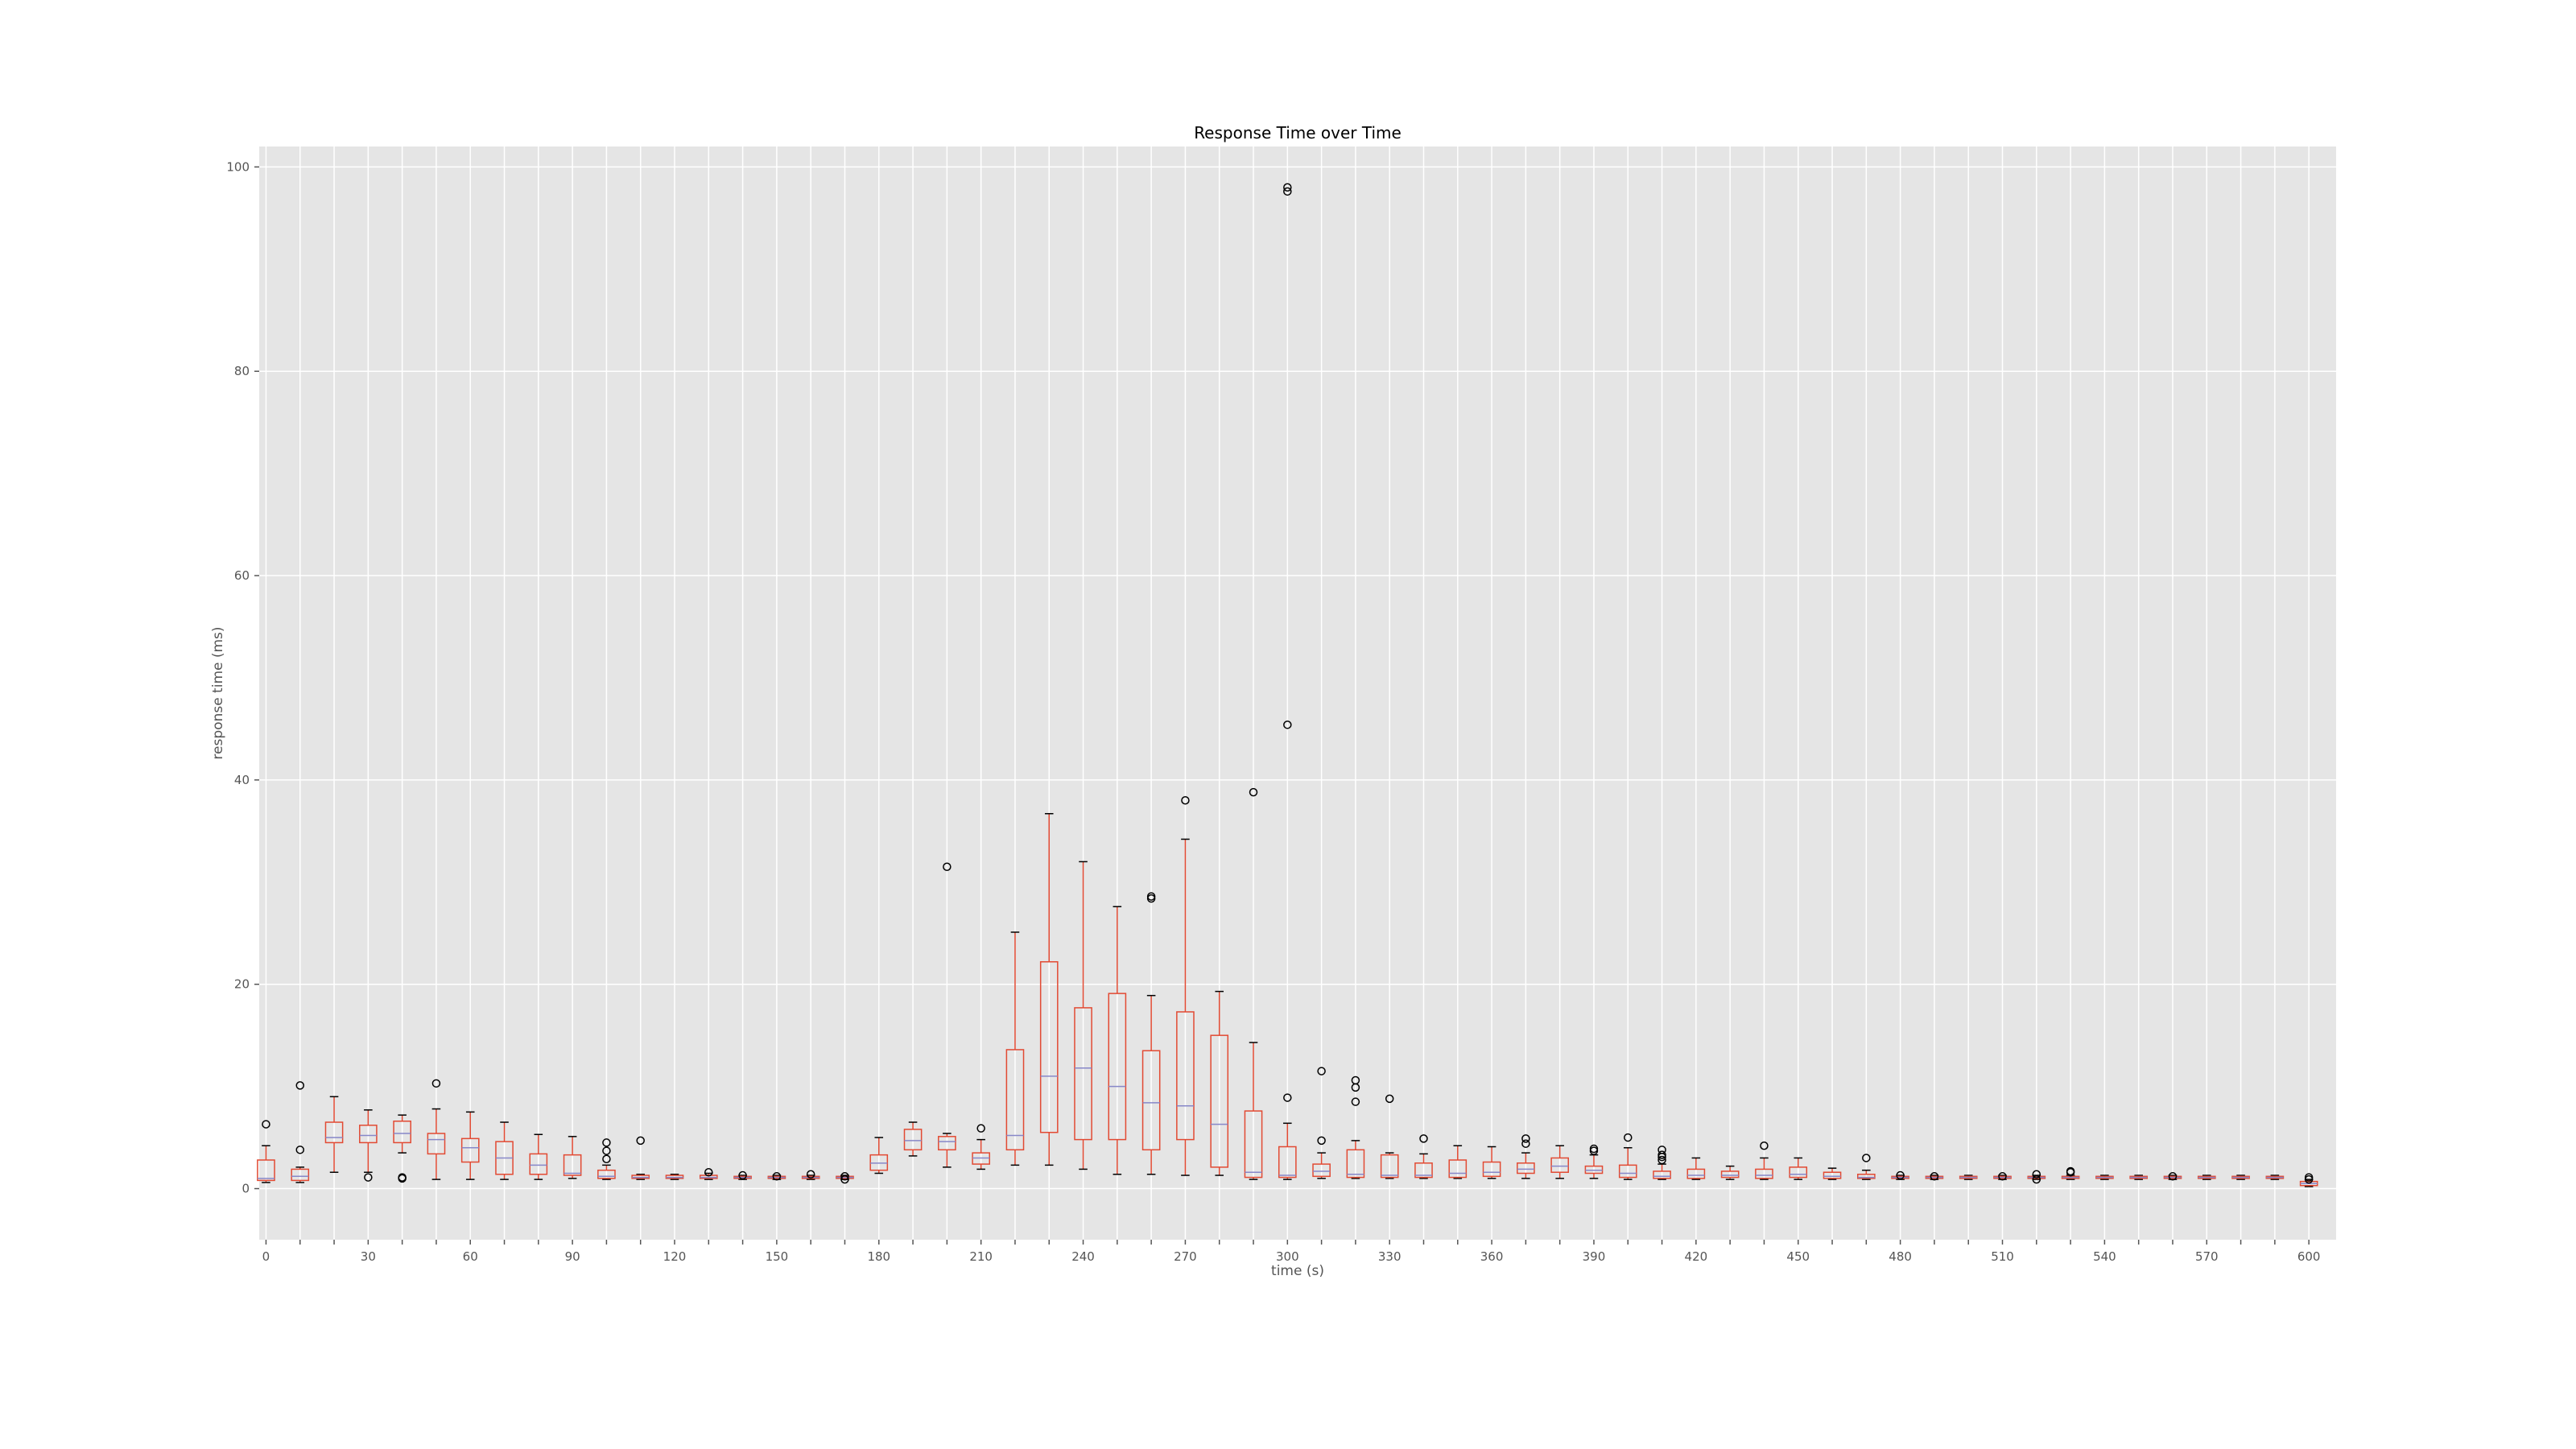  I want to click on x-tick-label: 480, so click(1900, 1256).